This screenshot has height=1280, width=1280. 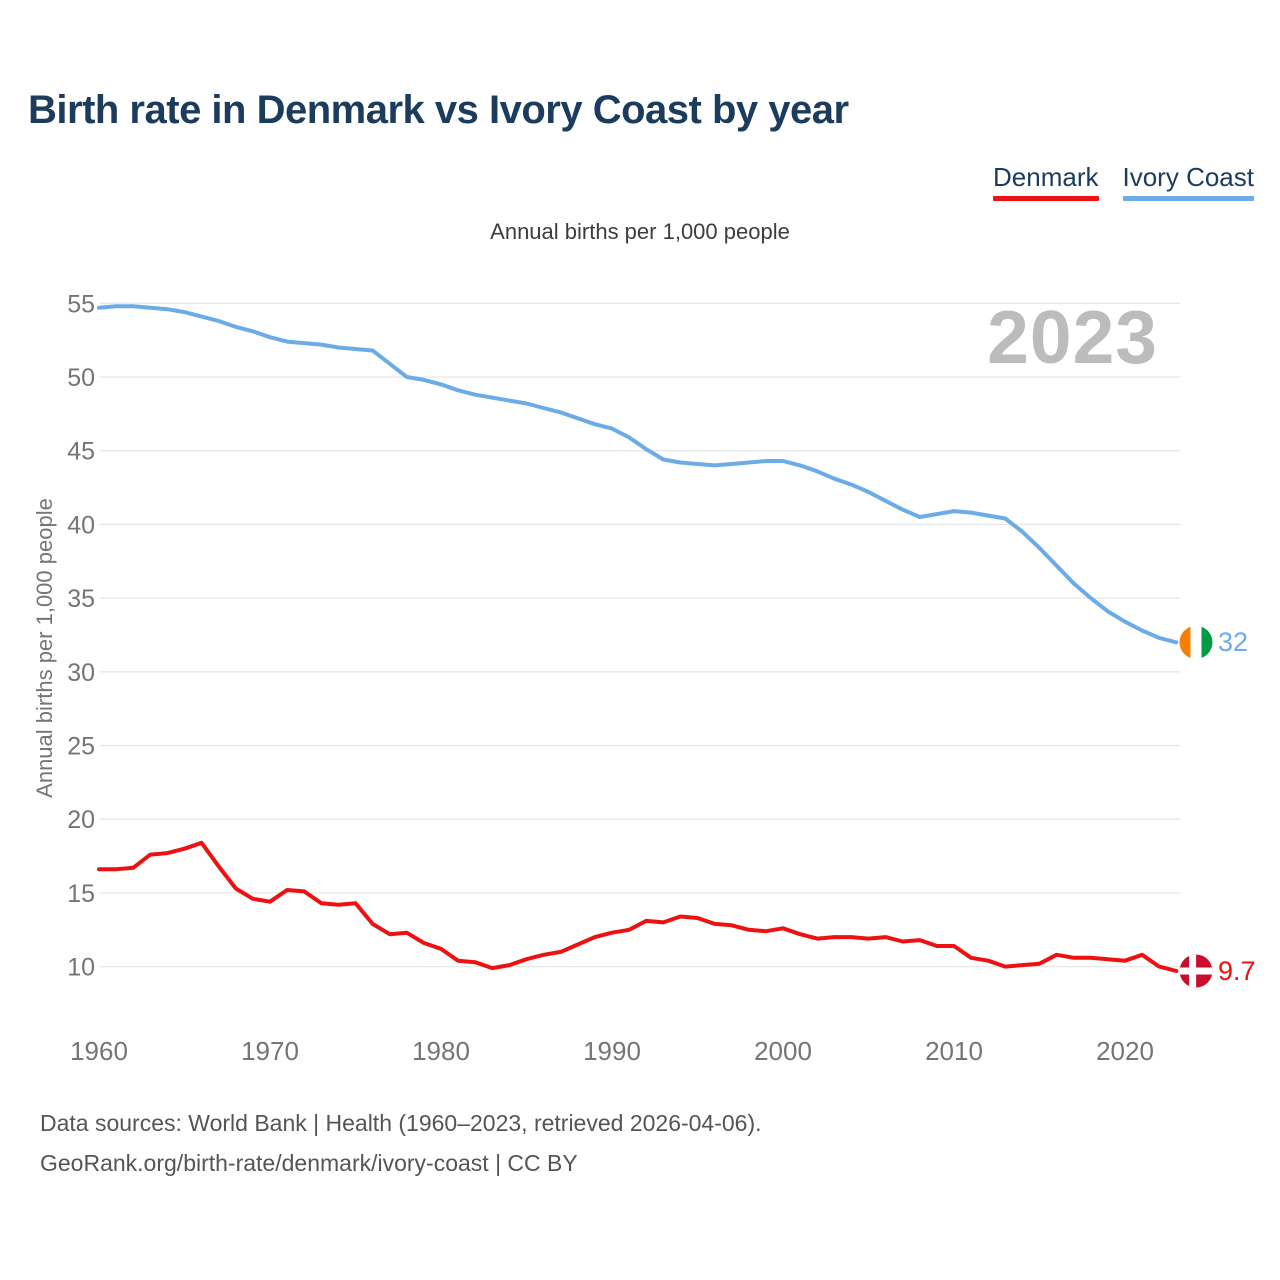 What do you see at coordinates (81, 673) in the screenshot?
I see `y-tick-label-30: 30` at bounding box center [81, 673].